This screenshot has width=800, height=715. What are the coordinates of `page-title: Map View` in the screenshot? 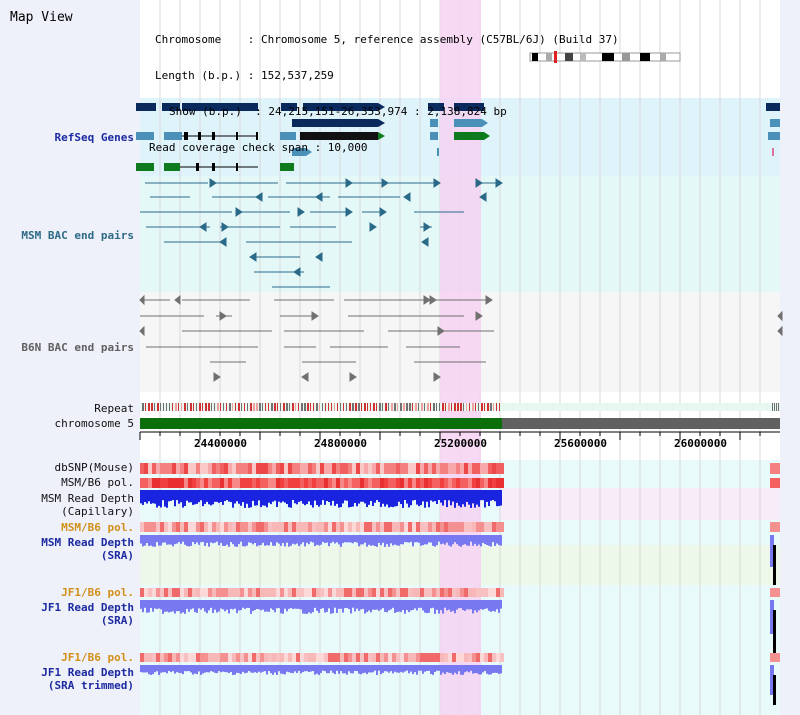 It's located at (41, 17).